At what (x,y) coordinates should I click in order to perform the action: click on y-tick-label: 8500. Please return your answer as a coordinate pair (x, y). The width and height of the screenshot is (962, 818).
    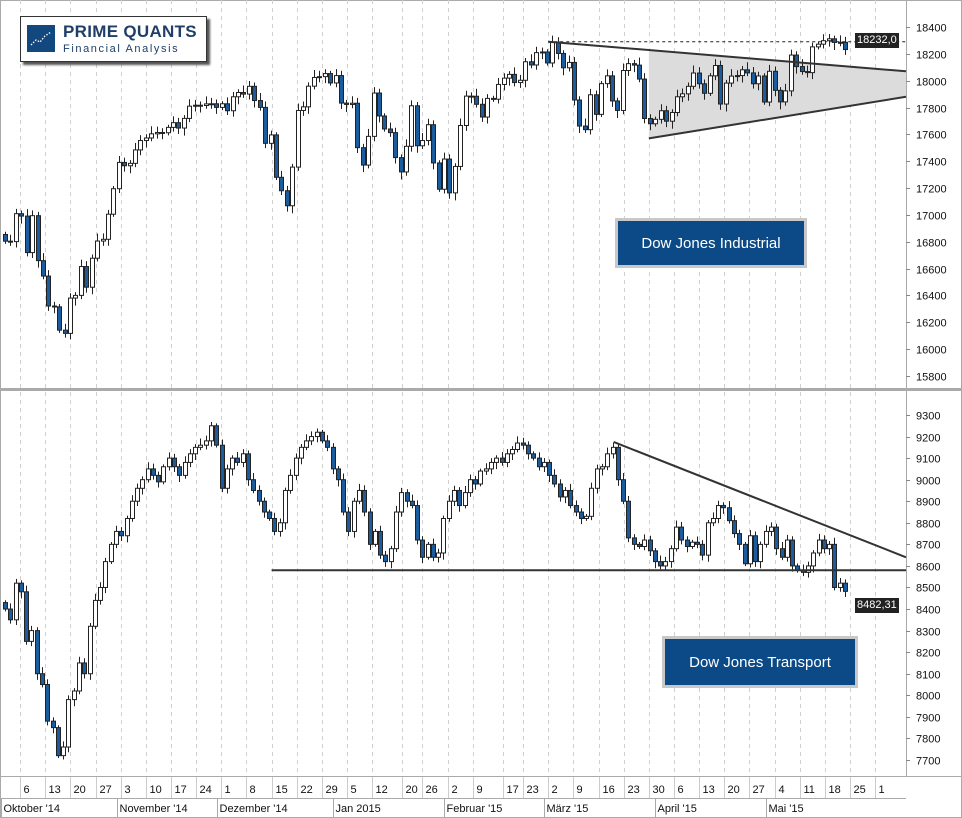
    Looking at the image, I should click on (928, 589).